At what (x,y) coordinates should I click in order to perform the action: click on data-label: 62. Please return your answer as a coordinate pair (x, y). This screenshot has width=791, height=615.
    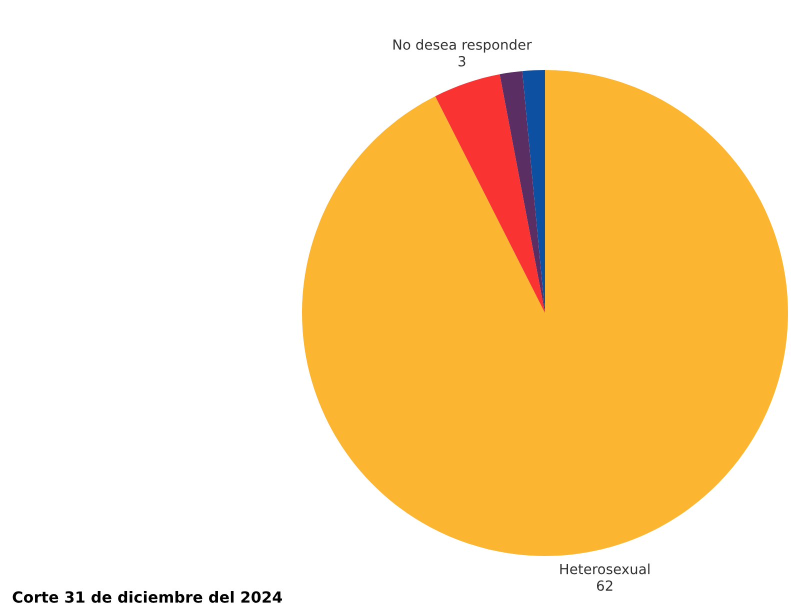
    Looking at the image, I should click on (604, 585).